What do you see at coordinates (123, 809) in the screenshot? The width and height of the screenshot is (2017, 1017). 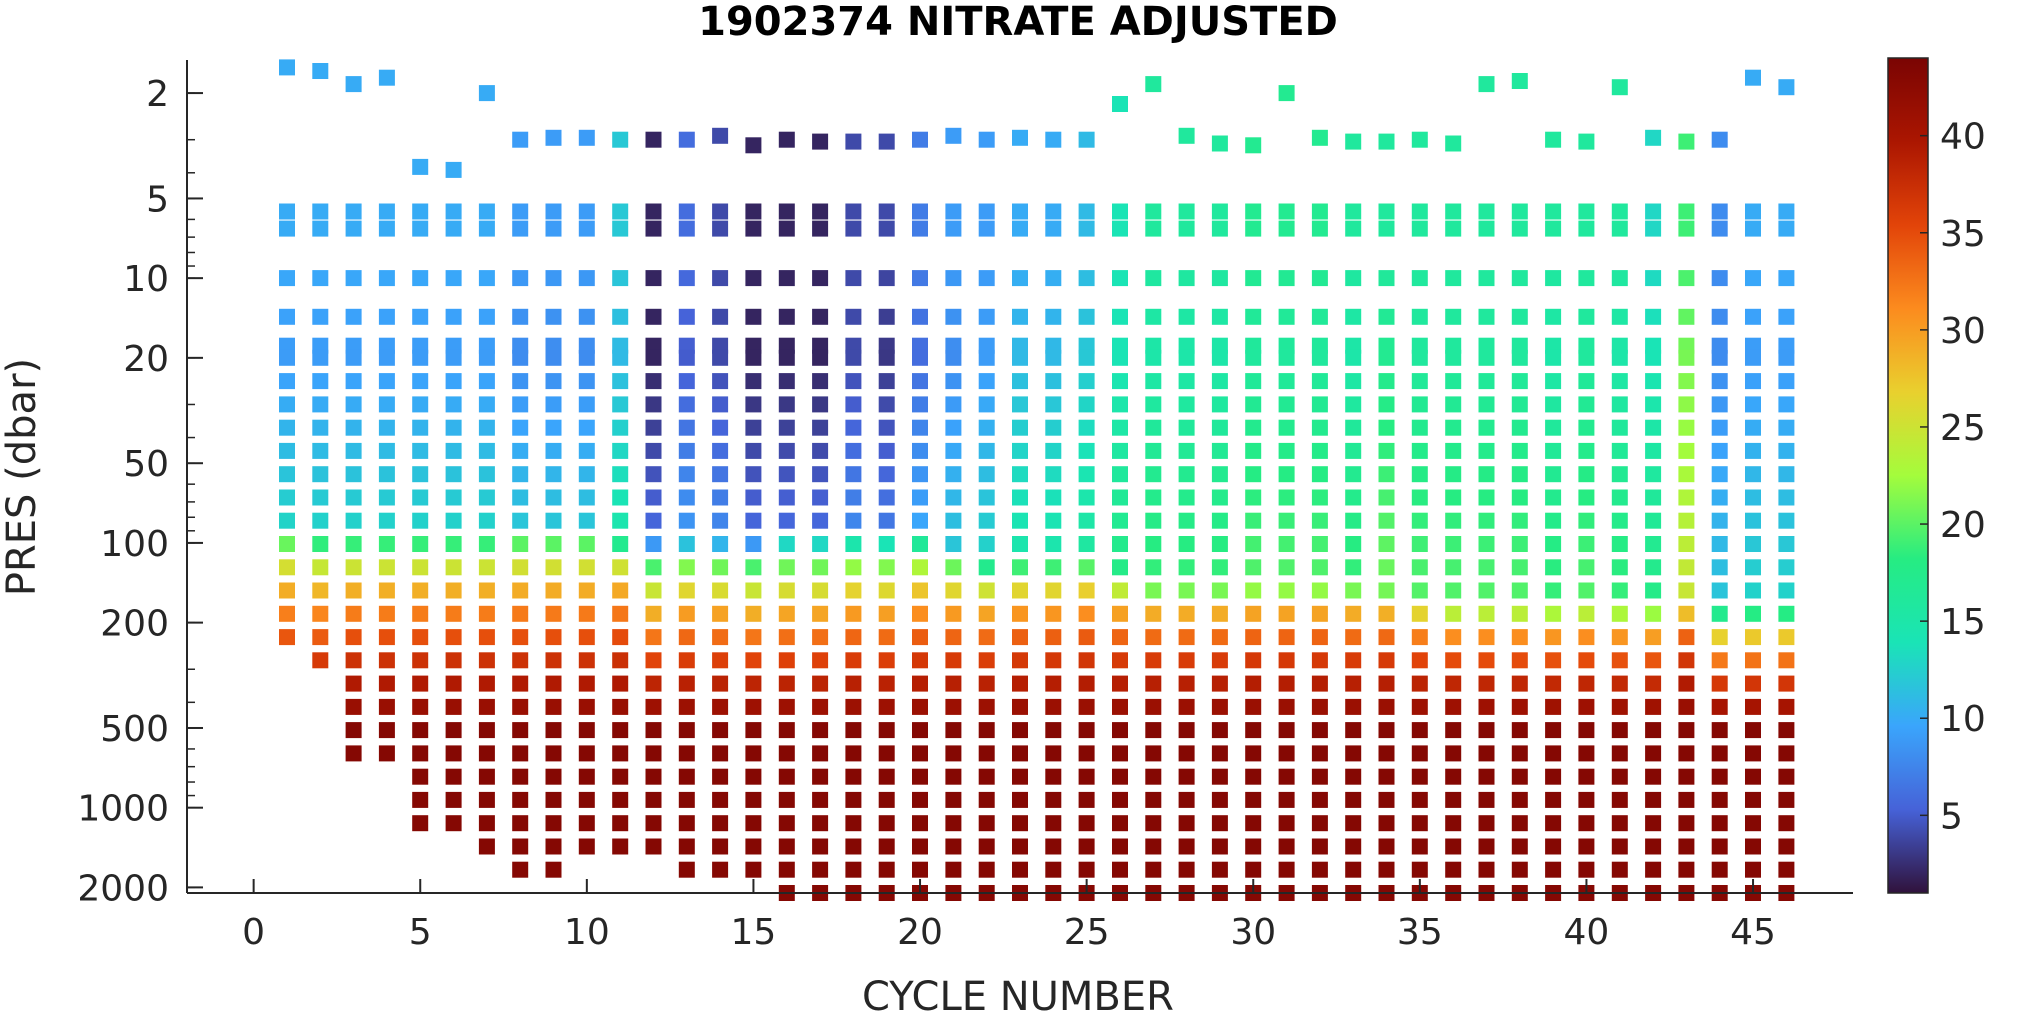 I see `y-tick-label: 1000` at bounding box center [123, 809].